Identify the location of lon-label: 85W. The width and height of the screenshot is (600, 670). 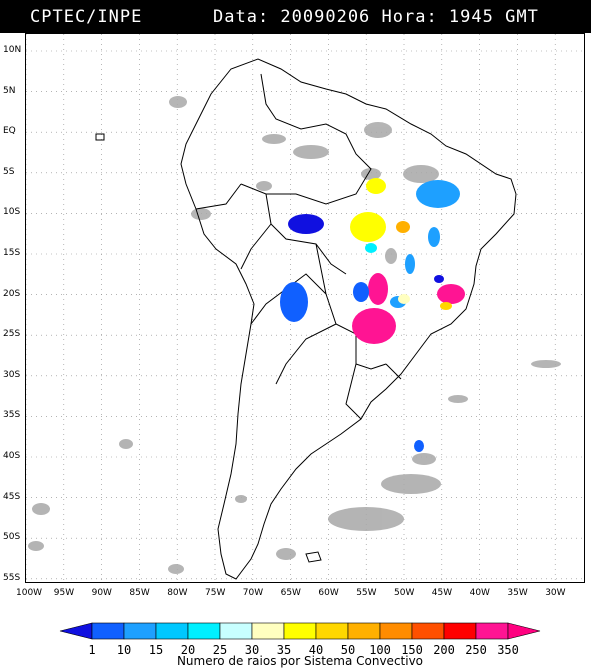
(139, 593).